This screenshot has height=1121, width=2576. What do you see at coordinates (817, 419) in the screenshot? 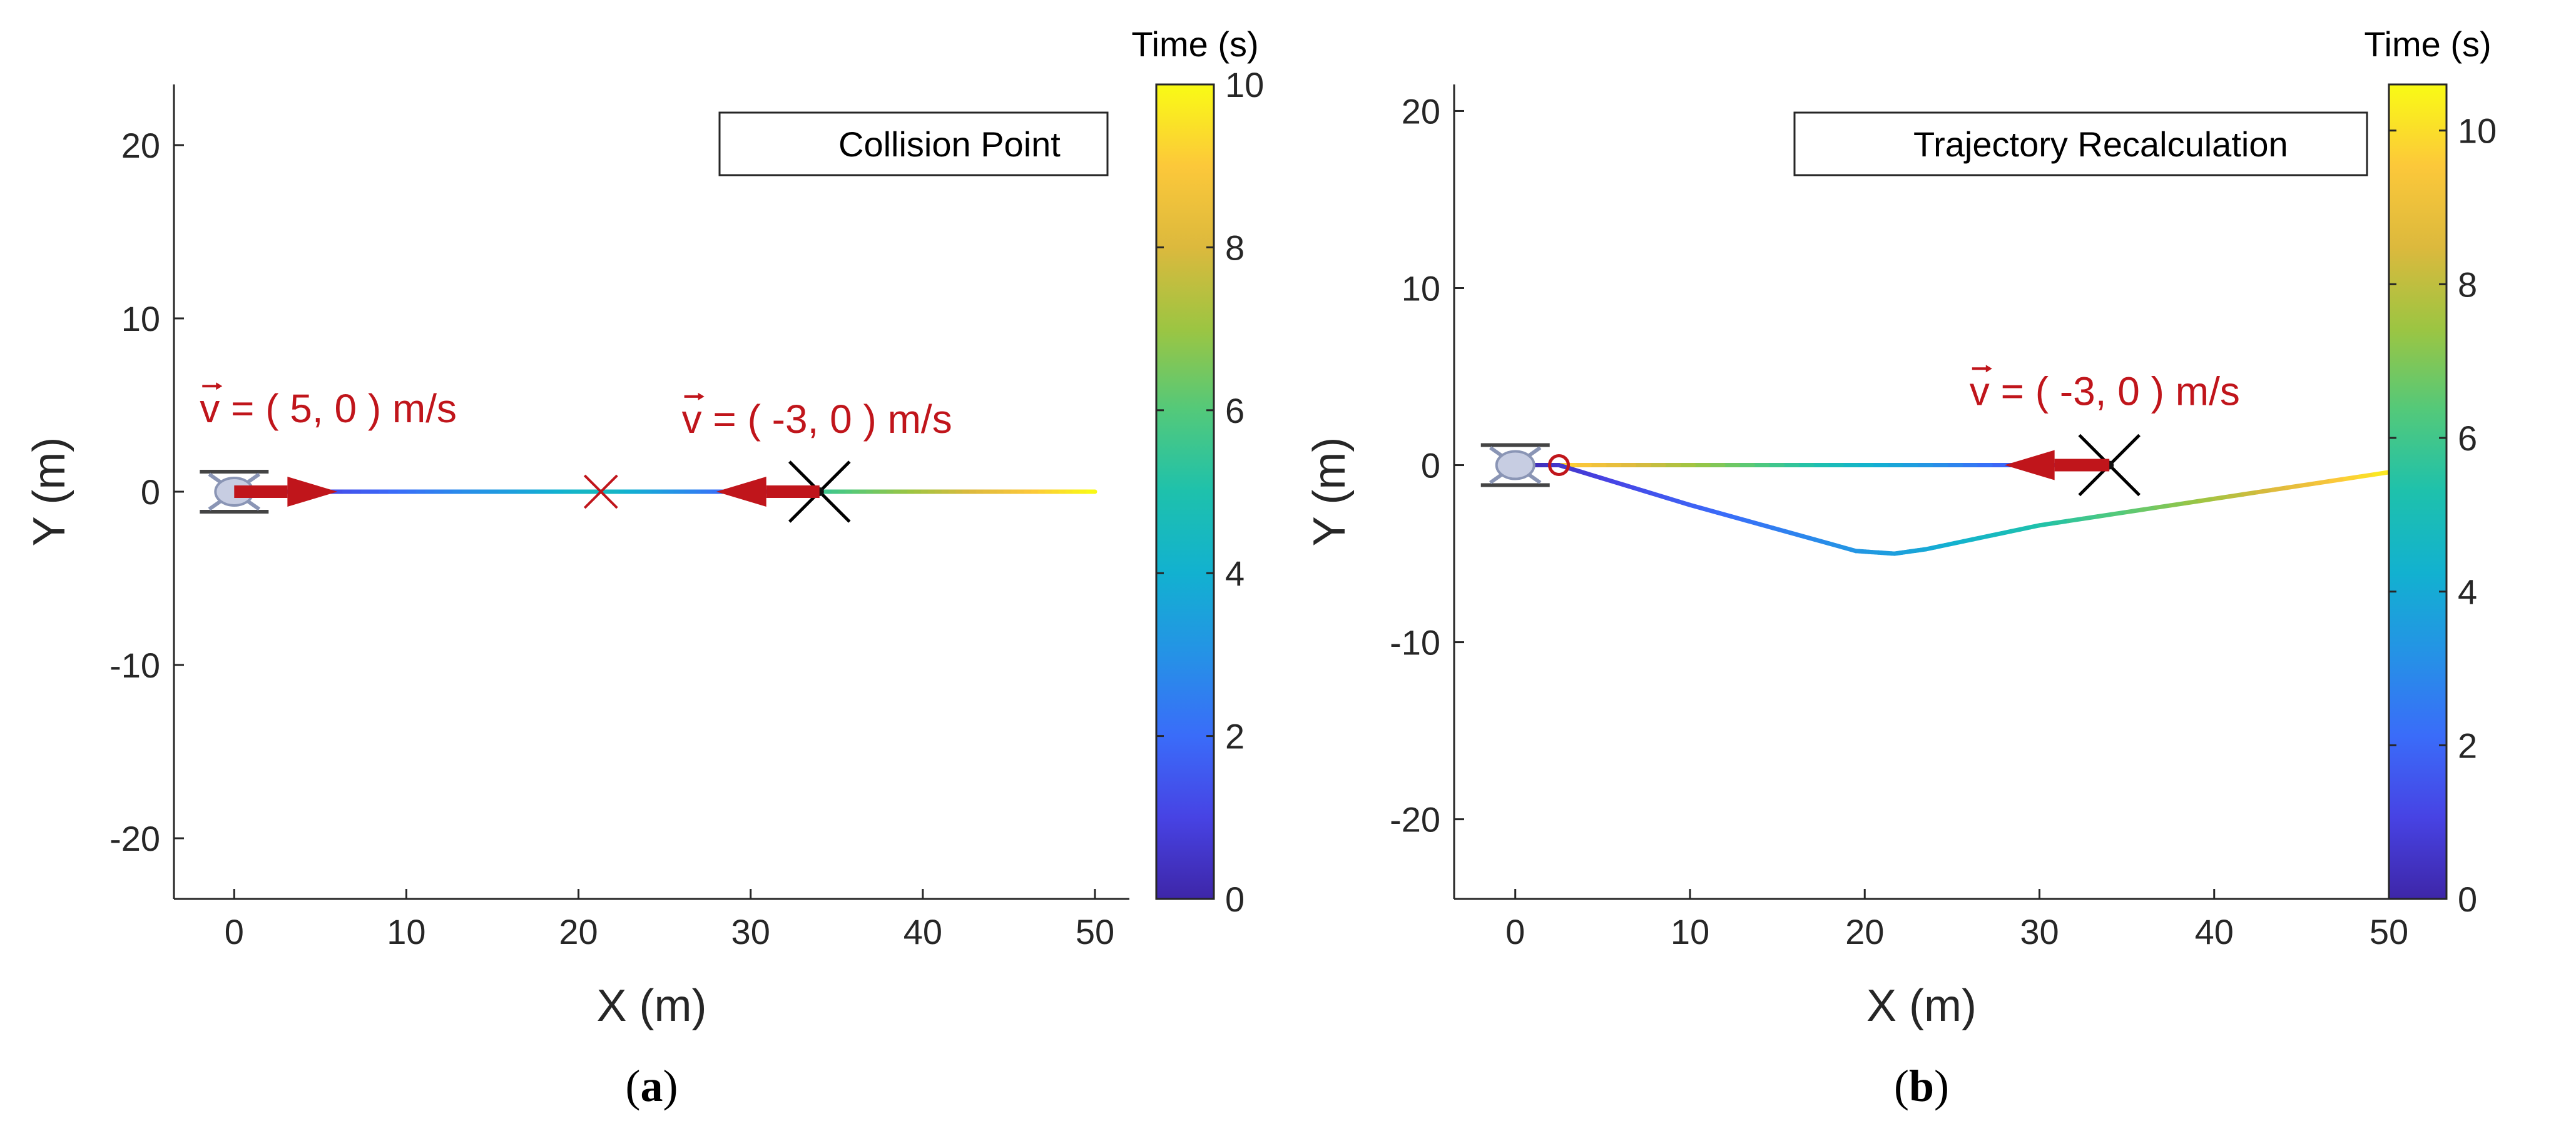
I see `velocity-label: v = ( -3, 0 ) m/s` at bounding box center [817, 419].